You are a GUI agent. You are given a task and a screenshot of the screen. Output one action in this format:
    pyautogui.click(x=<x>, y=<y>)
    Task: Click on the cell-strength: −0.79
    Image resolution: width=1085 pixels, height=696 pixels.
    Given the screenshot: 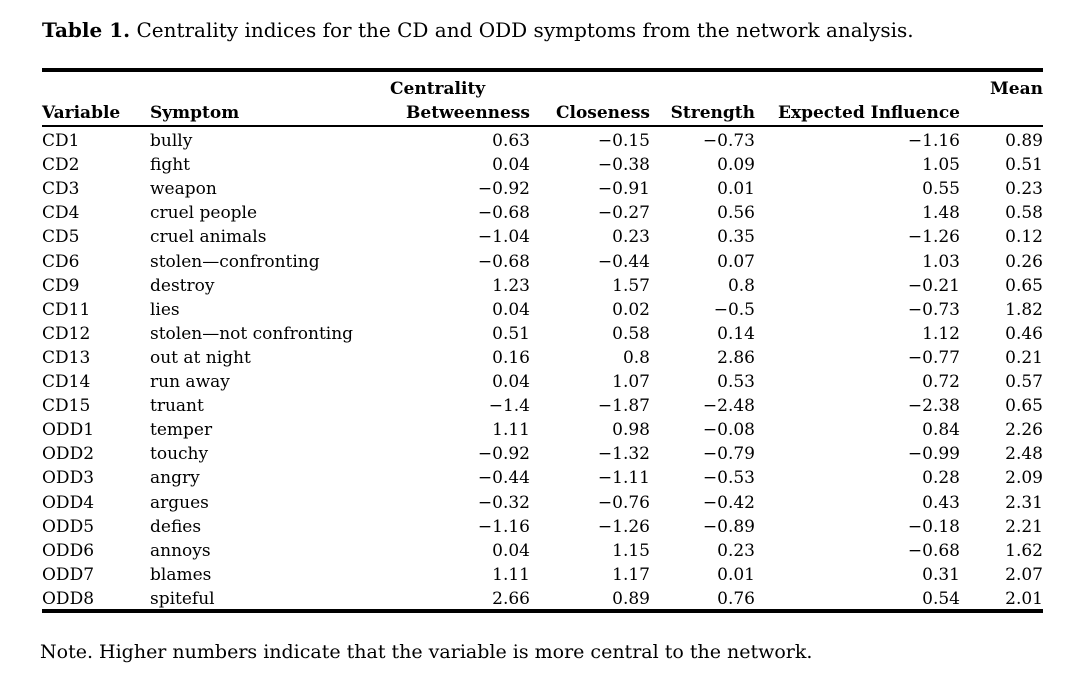 What is the action you would take?
    pyautogui.click(x=728, y=454)
    